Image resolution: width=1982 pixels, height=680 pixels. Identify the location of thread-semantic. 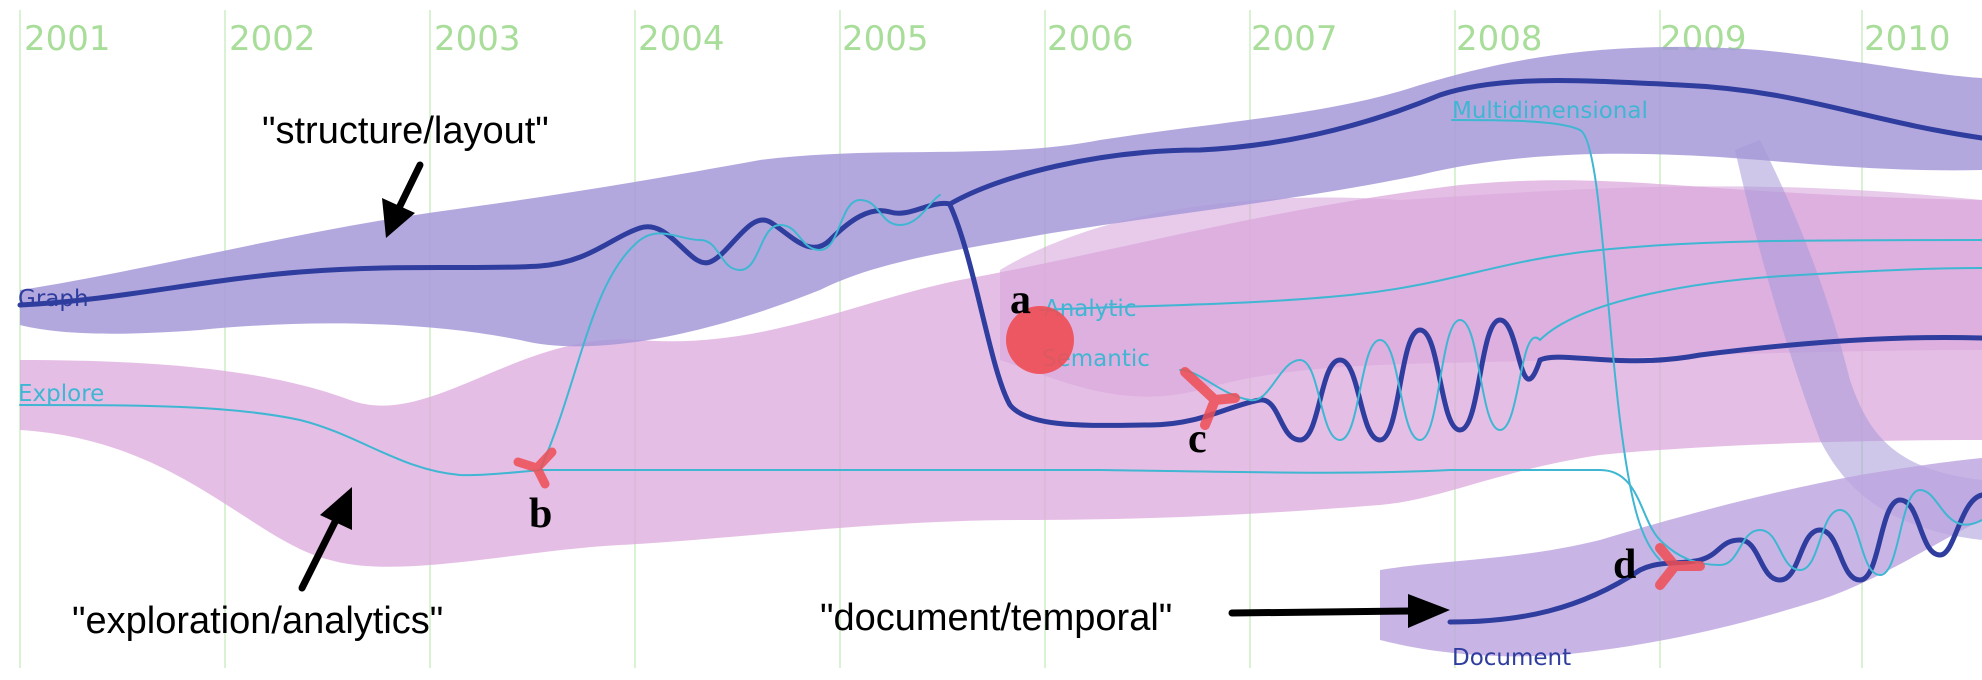
(1580, 354).